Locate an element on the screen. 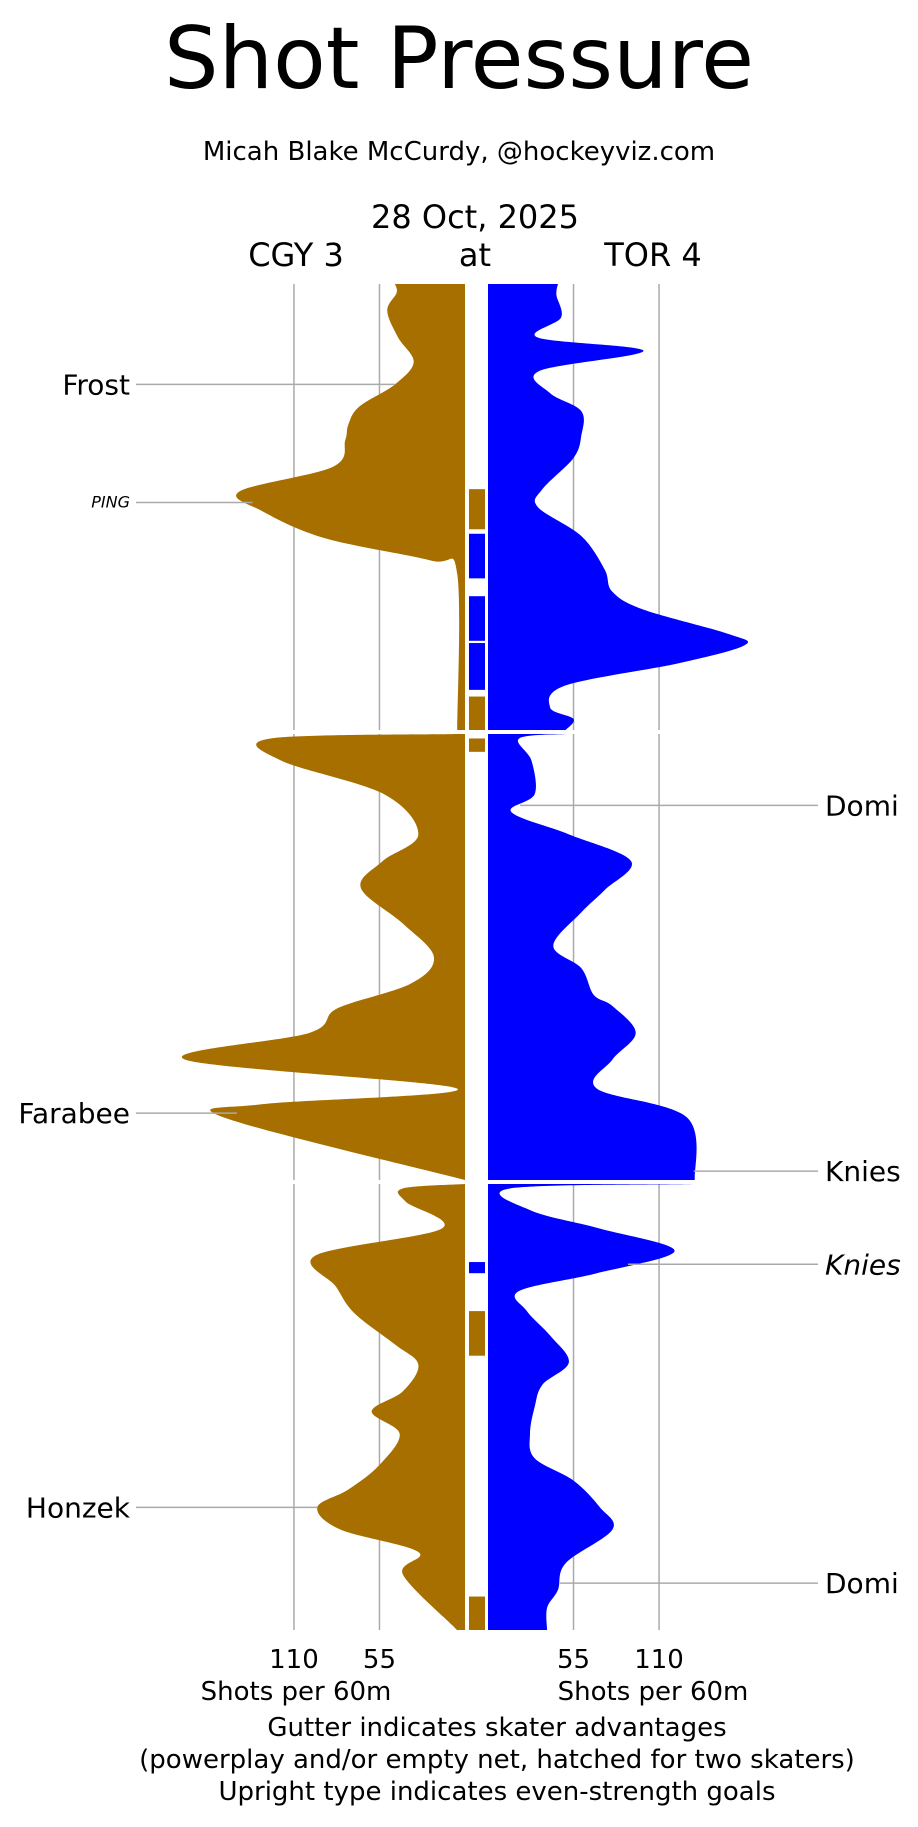 This screenshot has height=1827, width=918. right-tick-label: 55 is located at coordinates (573, 1660).